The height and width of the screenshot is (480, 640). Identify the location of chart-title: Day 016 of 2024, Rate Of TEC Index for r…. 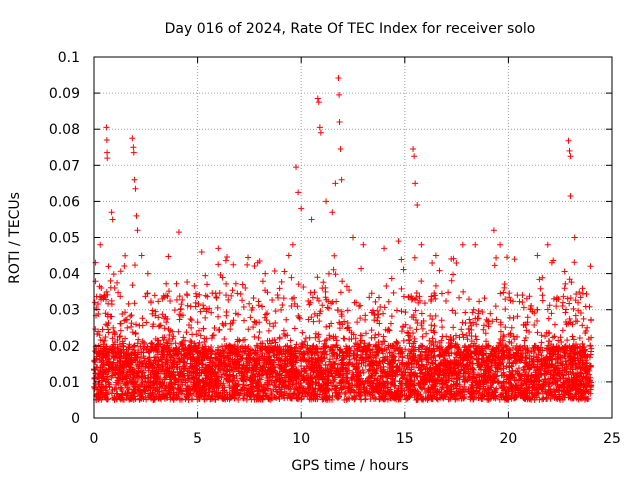
(350, 29).